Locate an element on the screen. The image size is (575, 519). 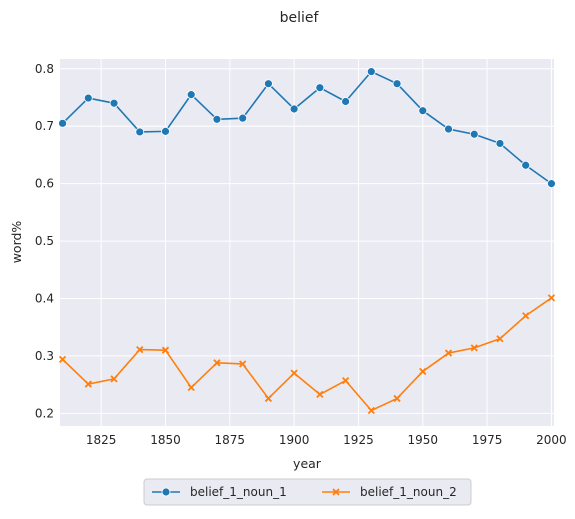
legend: belief_1_noun_1 belief_1_noun_2 is located at coordinates (307, 492).